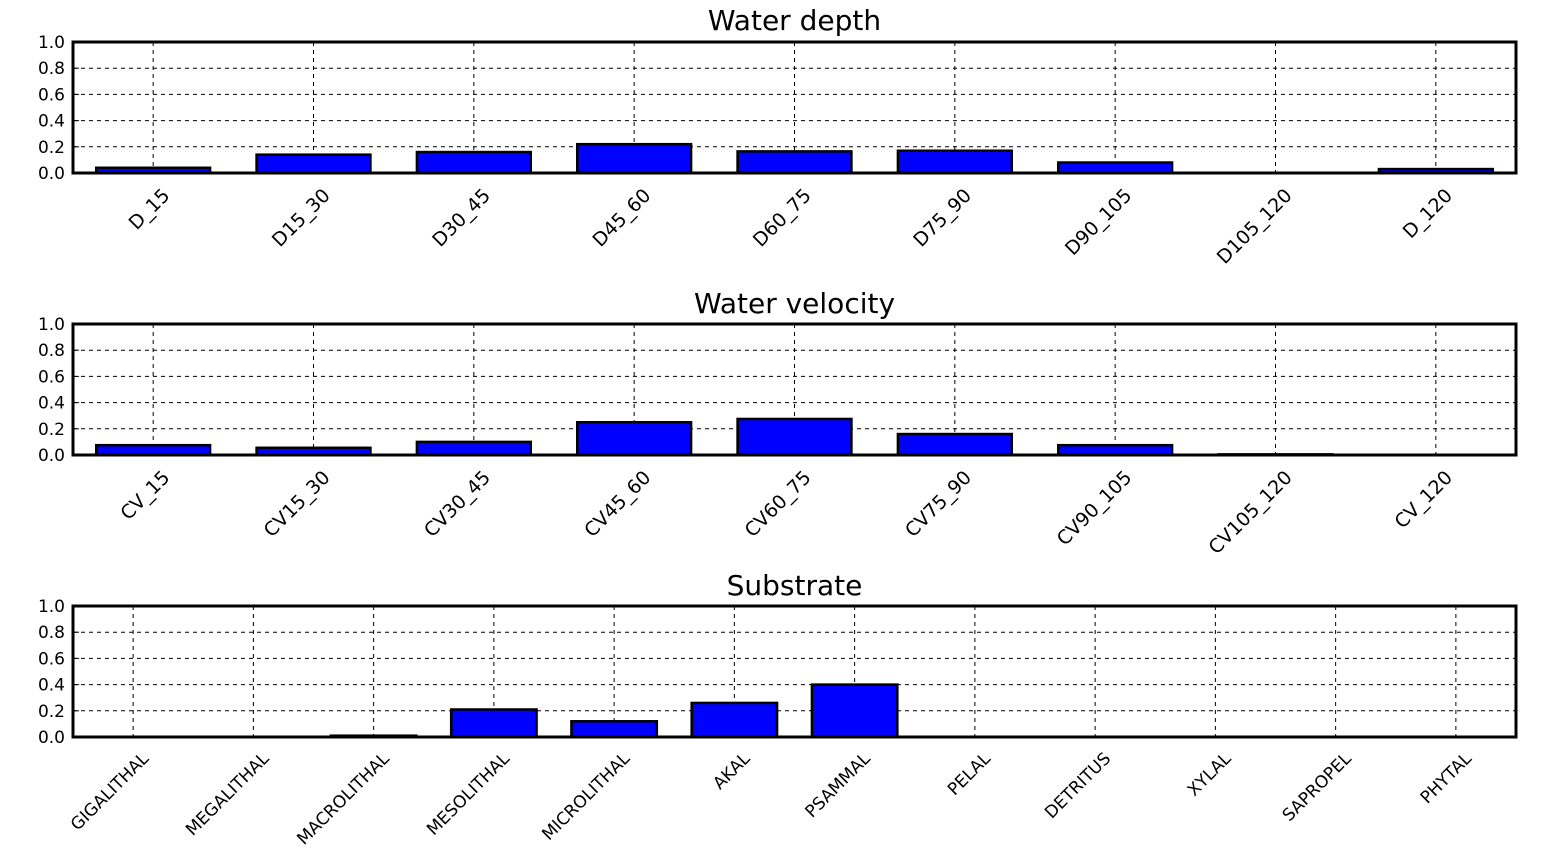 The height and width of the screenshot is (855, 1560). What do you see at coordinates (938, 504) in the screenshot?
I see `x-tick-label: CV75_90` at bounding box center [938, 504].